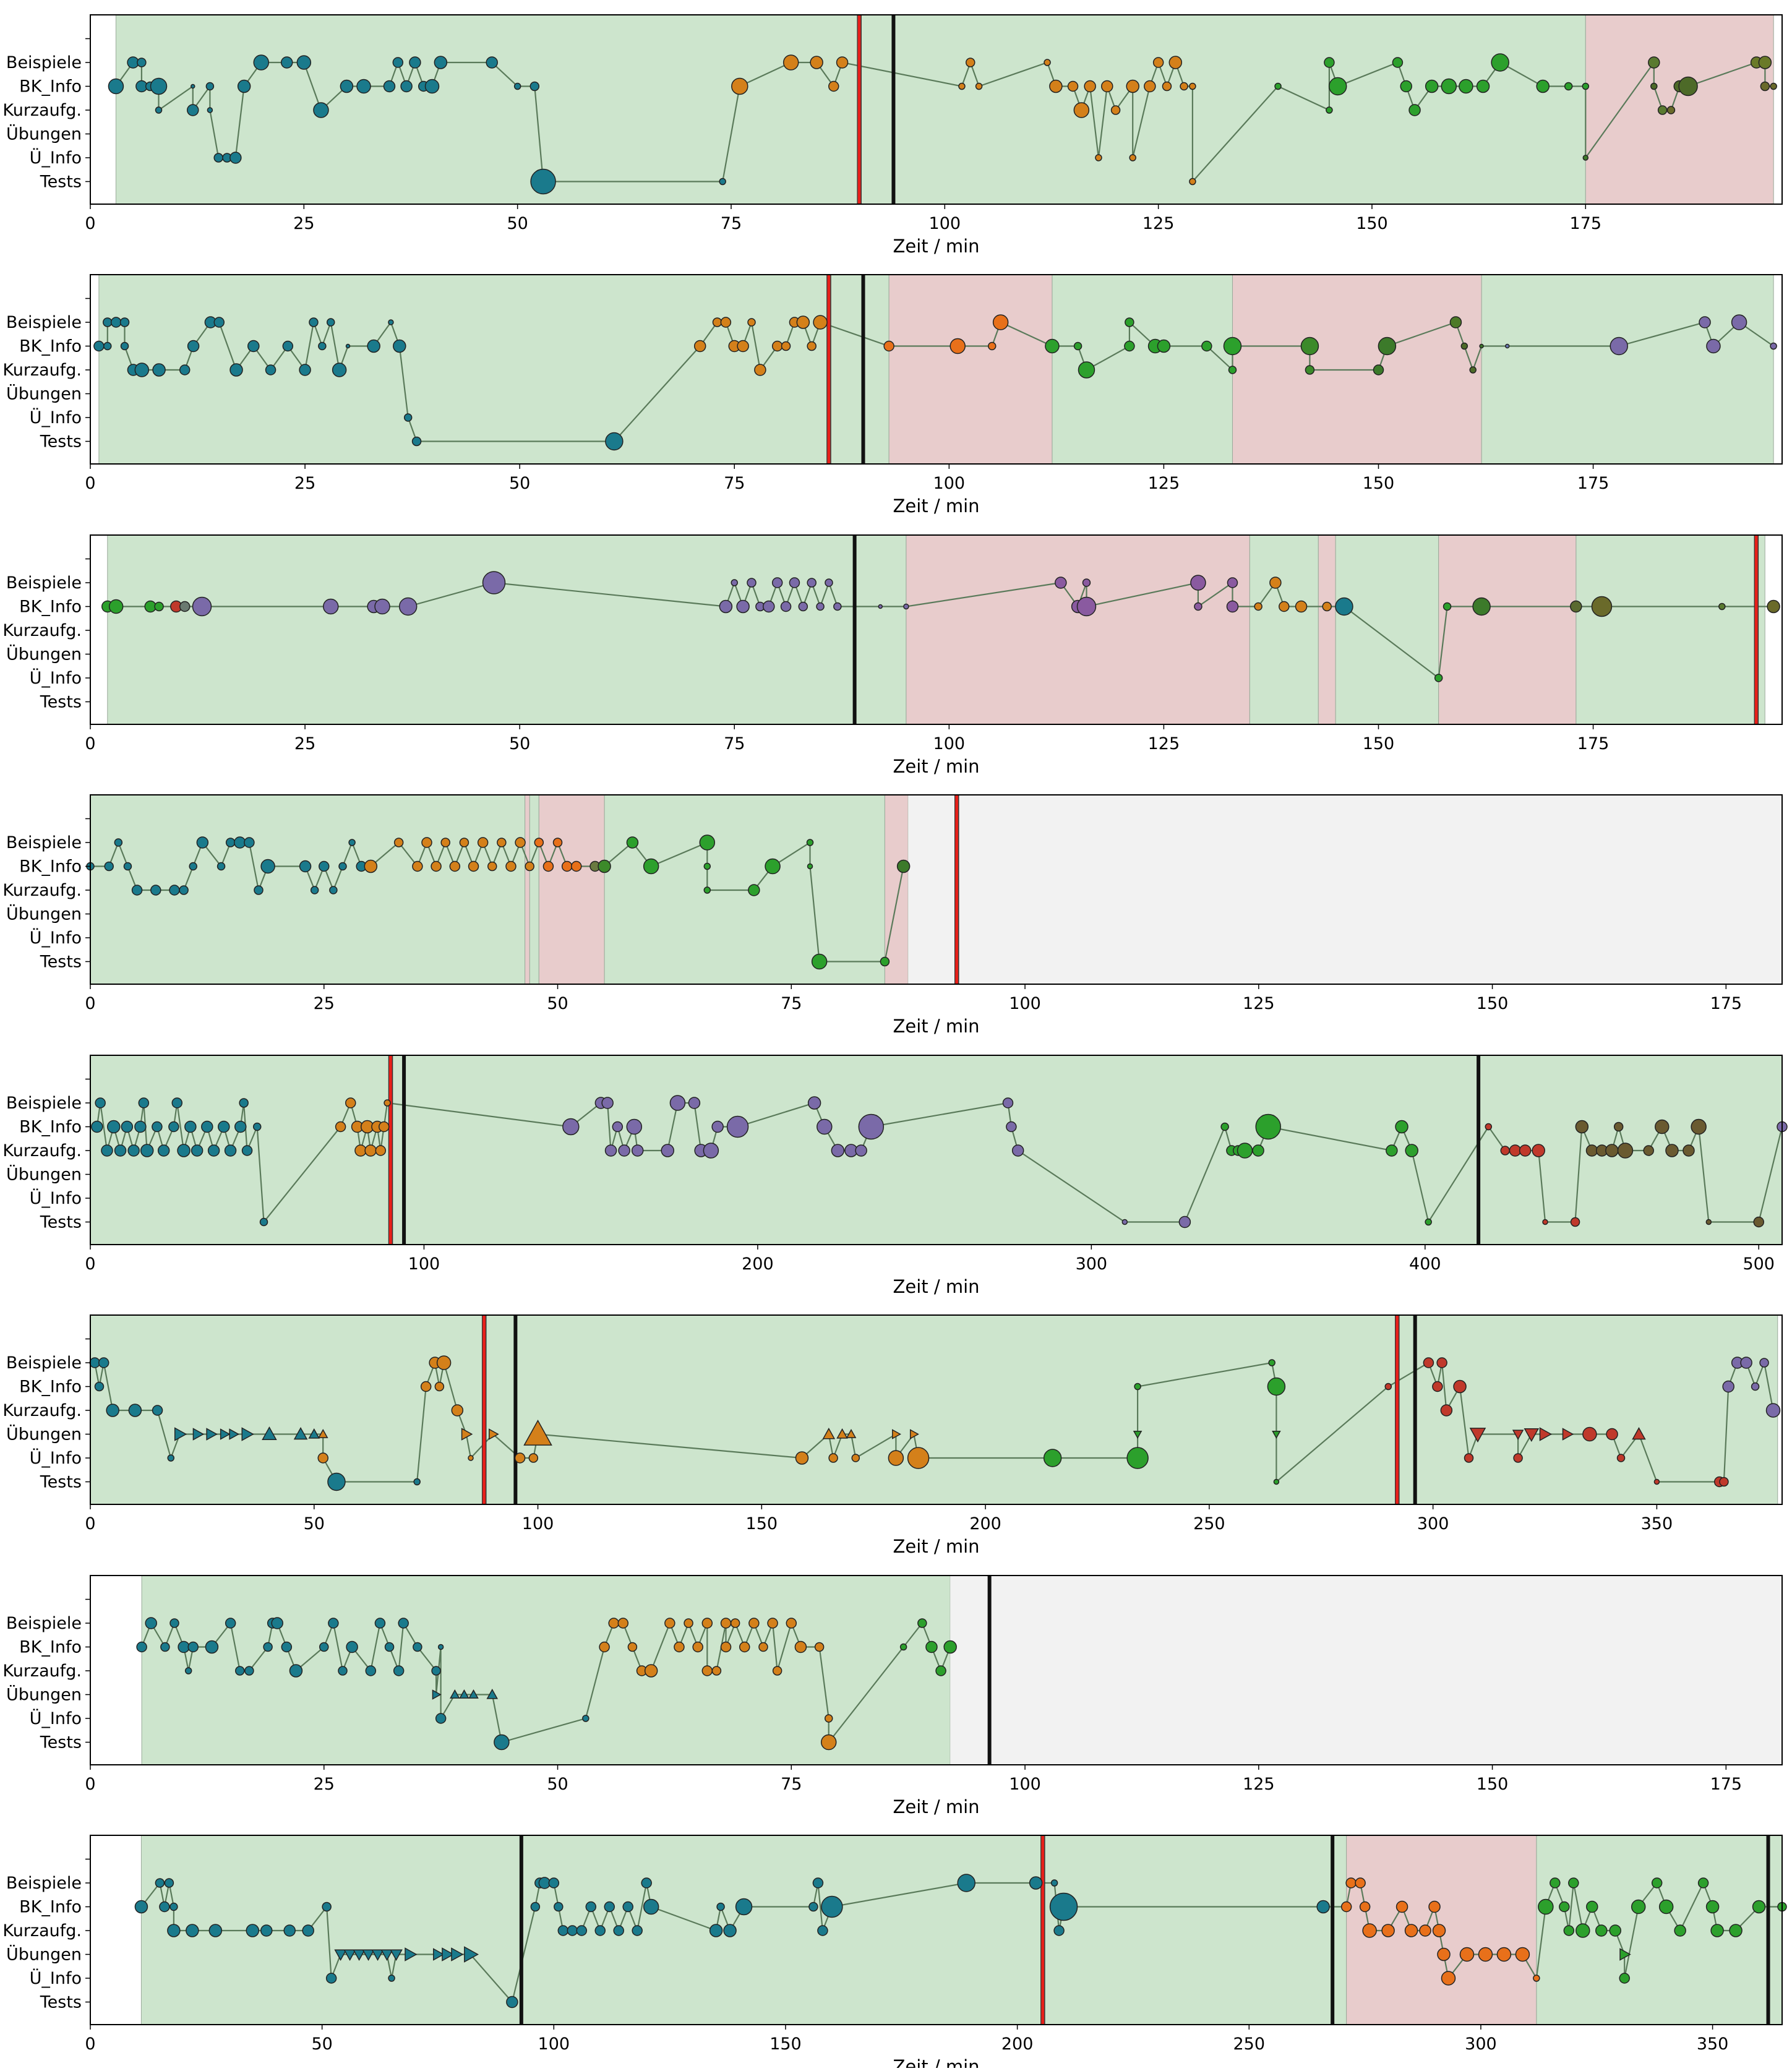  Describe the element at coordinates (936, 1806) in the screenshot. I see `x-axis-label: Zeit / min` at that location.